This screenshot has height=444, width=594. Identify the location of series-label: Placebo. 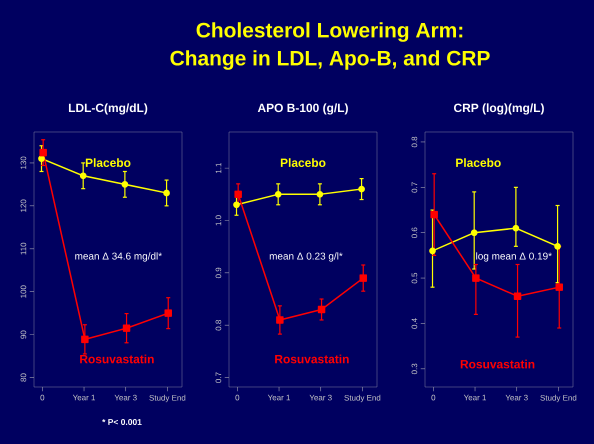
(108, 162).